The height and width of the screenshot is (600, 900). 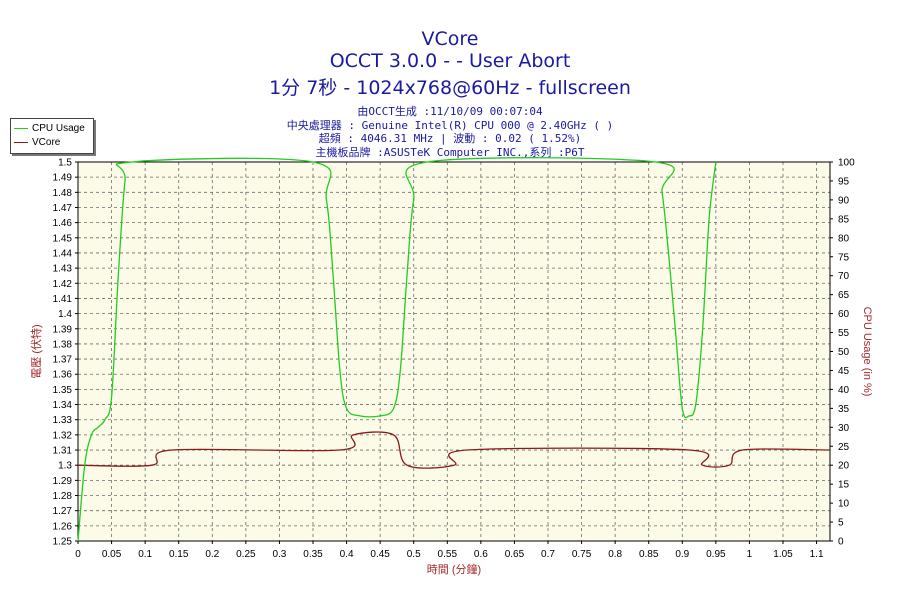 What do you see at coordinates (844, 390) in the screenshot?
I see `y2-tick-label: 40` at bounding box center [844, 390].